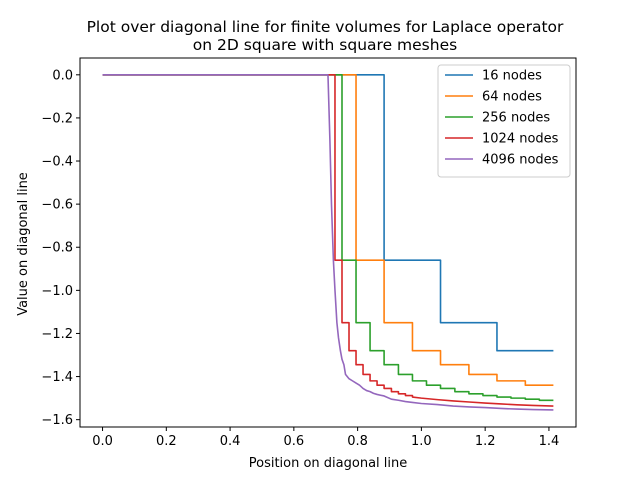 This screenshot has height=480, width=640. What do you see at coordinates (325, 438) in the screenshot?
I see `x-axis-ticks: 0.0 0.2 0.4 0.6 0.8 1.0 1.2 1.4` at bounding box center [325, 438].